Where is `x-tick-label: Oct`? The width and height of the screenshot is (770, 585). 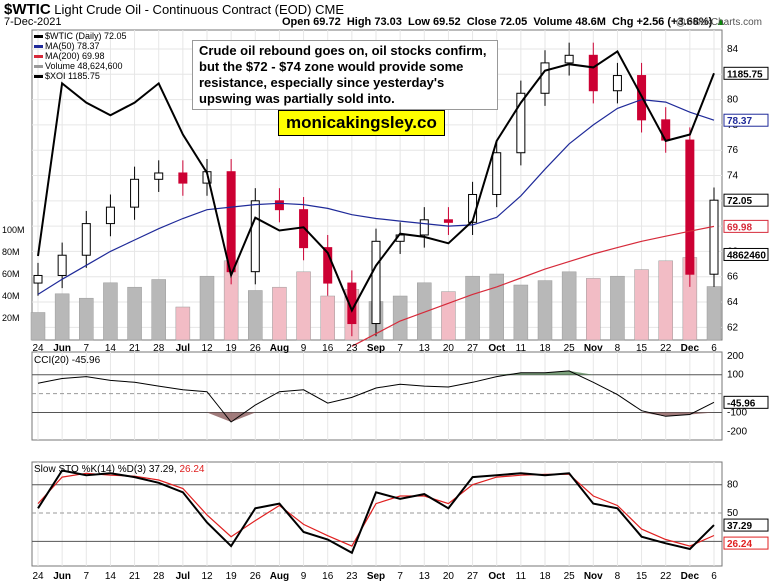 x-tick-label: Oct is located at coordinates (496, 576).